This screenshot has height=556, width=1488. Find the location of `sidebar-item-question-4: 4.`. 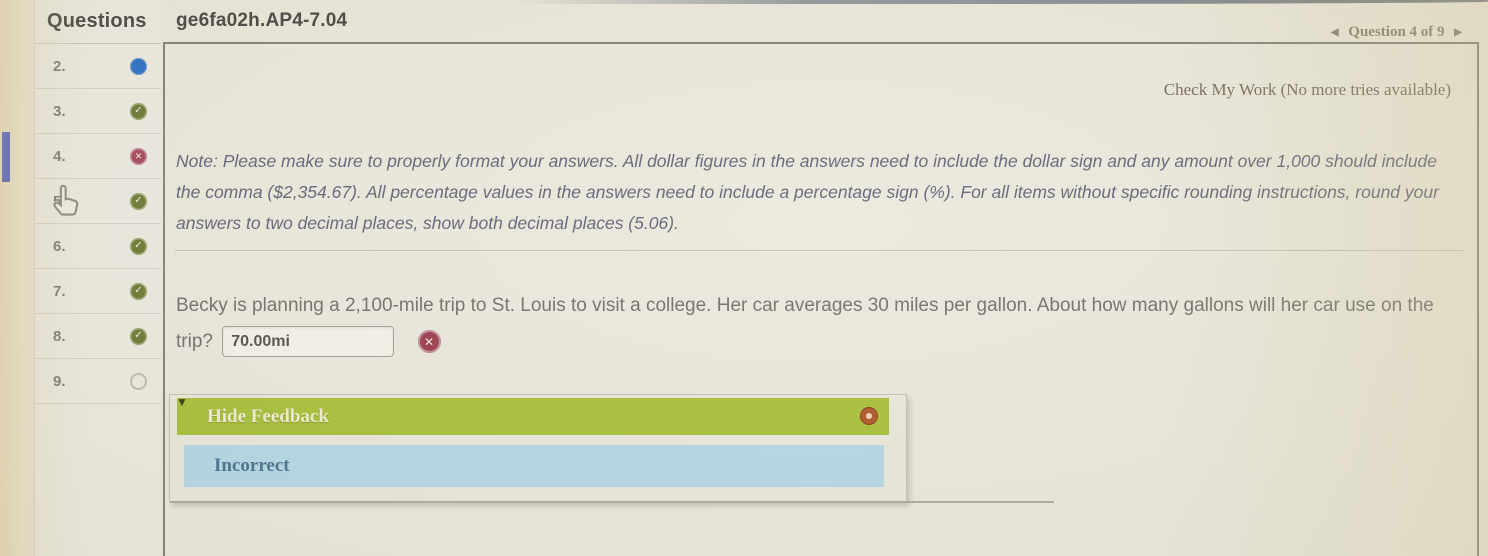

sidebar-item-question-4: 4. is located at coordinates (81, 157).